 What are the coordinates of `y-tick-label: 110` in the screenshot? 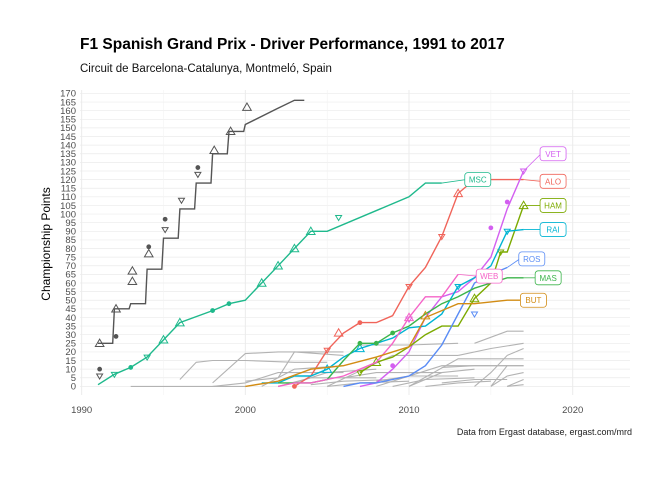 It's located at (68, 197).